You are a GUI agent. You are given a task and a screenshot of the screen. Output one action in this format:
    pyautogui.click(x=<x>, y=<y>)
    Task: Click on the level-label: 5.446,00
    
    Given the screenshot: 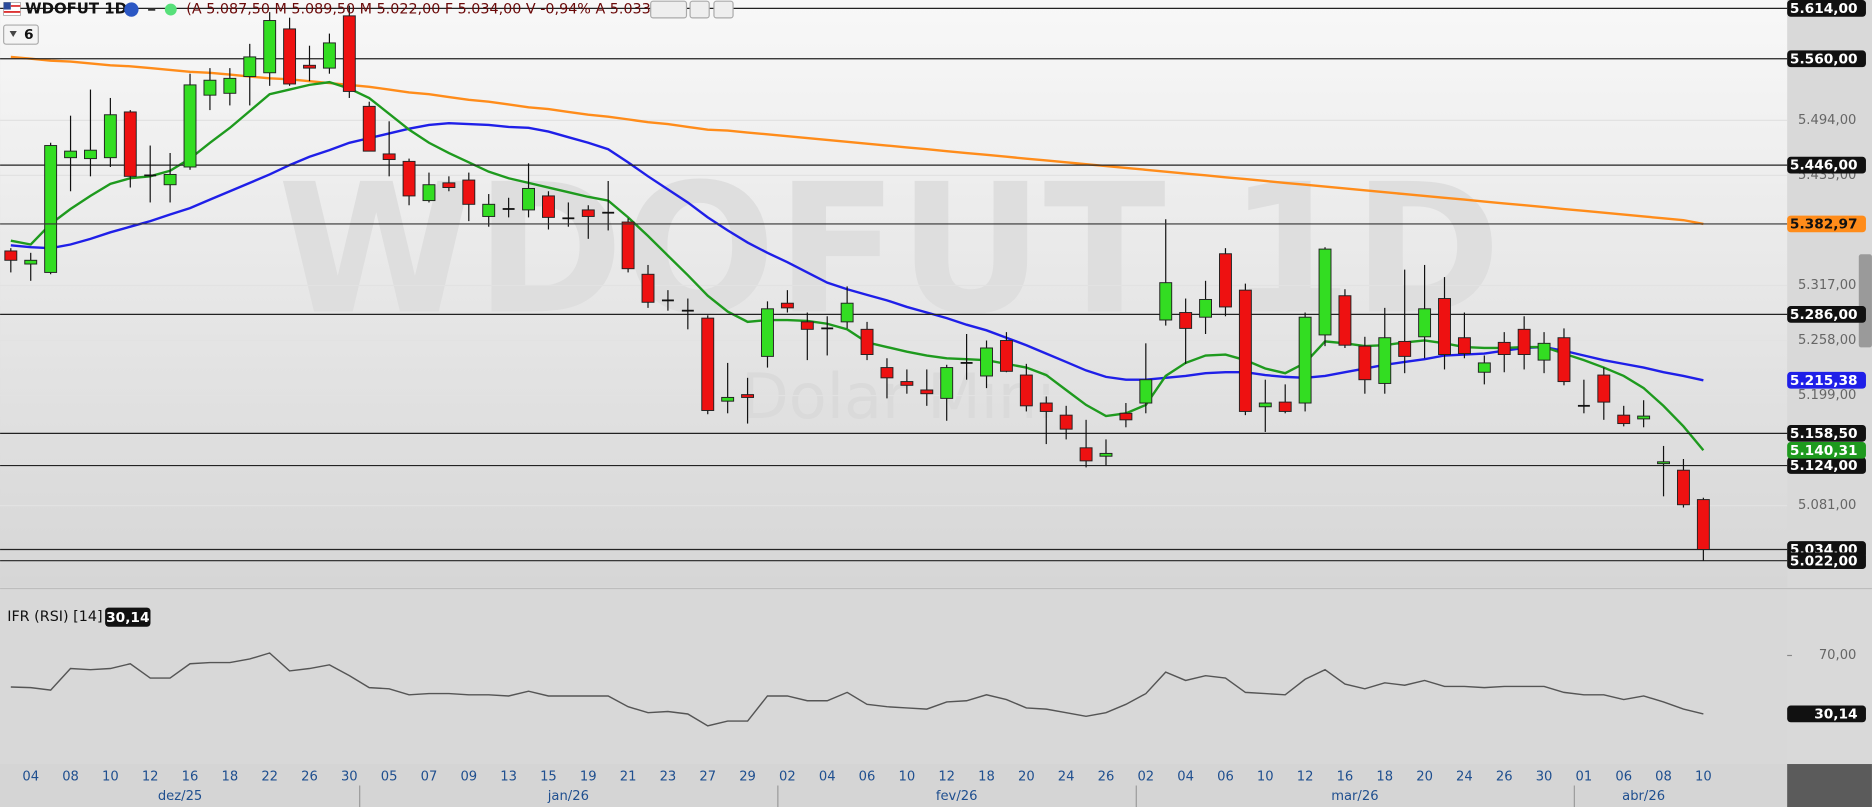 What is the action you would take?
    pyautogui.click(x=1824, y=166)
    